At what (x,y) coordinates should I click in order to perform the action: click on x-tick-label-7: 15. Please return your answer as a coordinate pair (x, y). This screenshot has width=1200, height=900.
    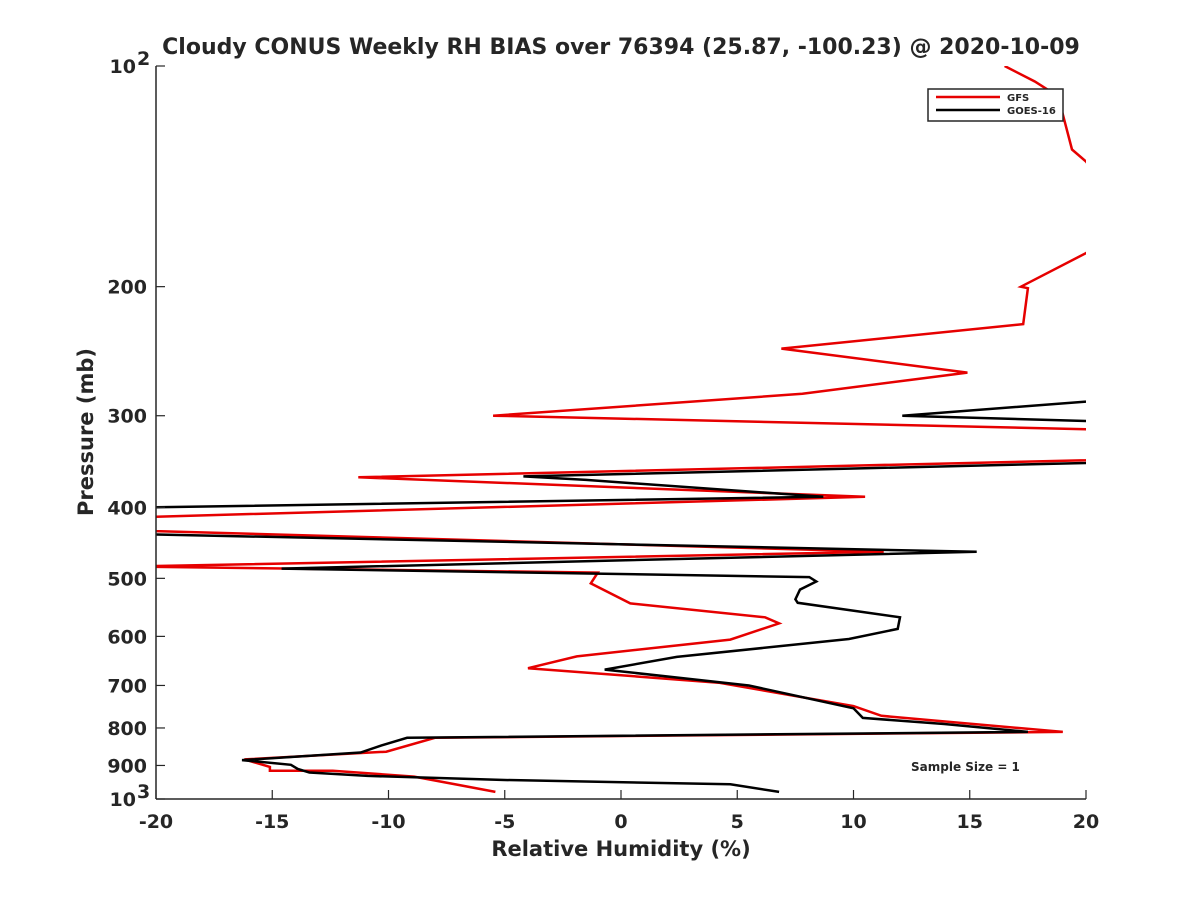
    Looking at the image, I should click on (970, 822).